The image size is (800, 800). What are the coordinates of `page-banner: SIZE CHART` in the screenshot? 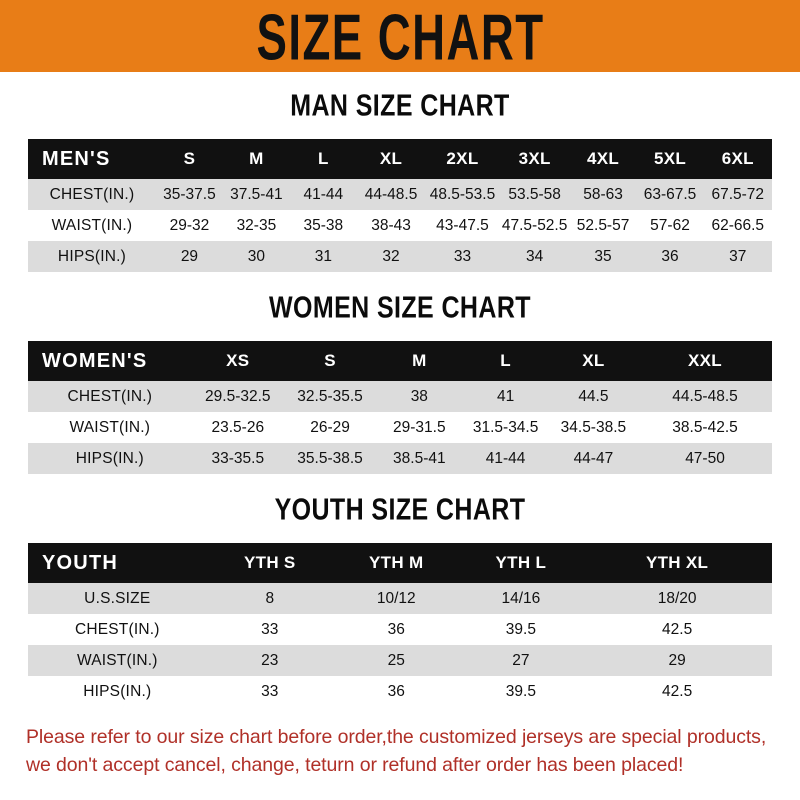 It's located at (400, 36).